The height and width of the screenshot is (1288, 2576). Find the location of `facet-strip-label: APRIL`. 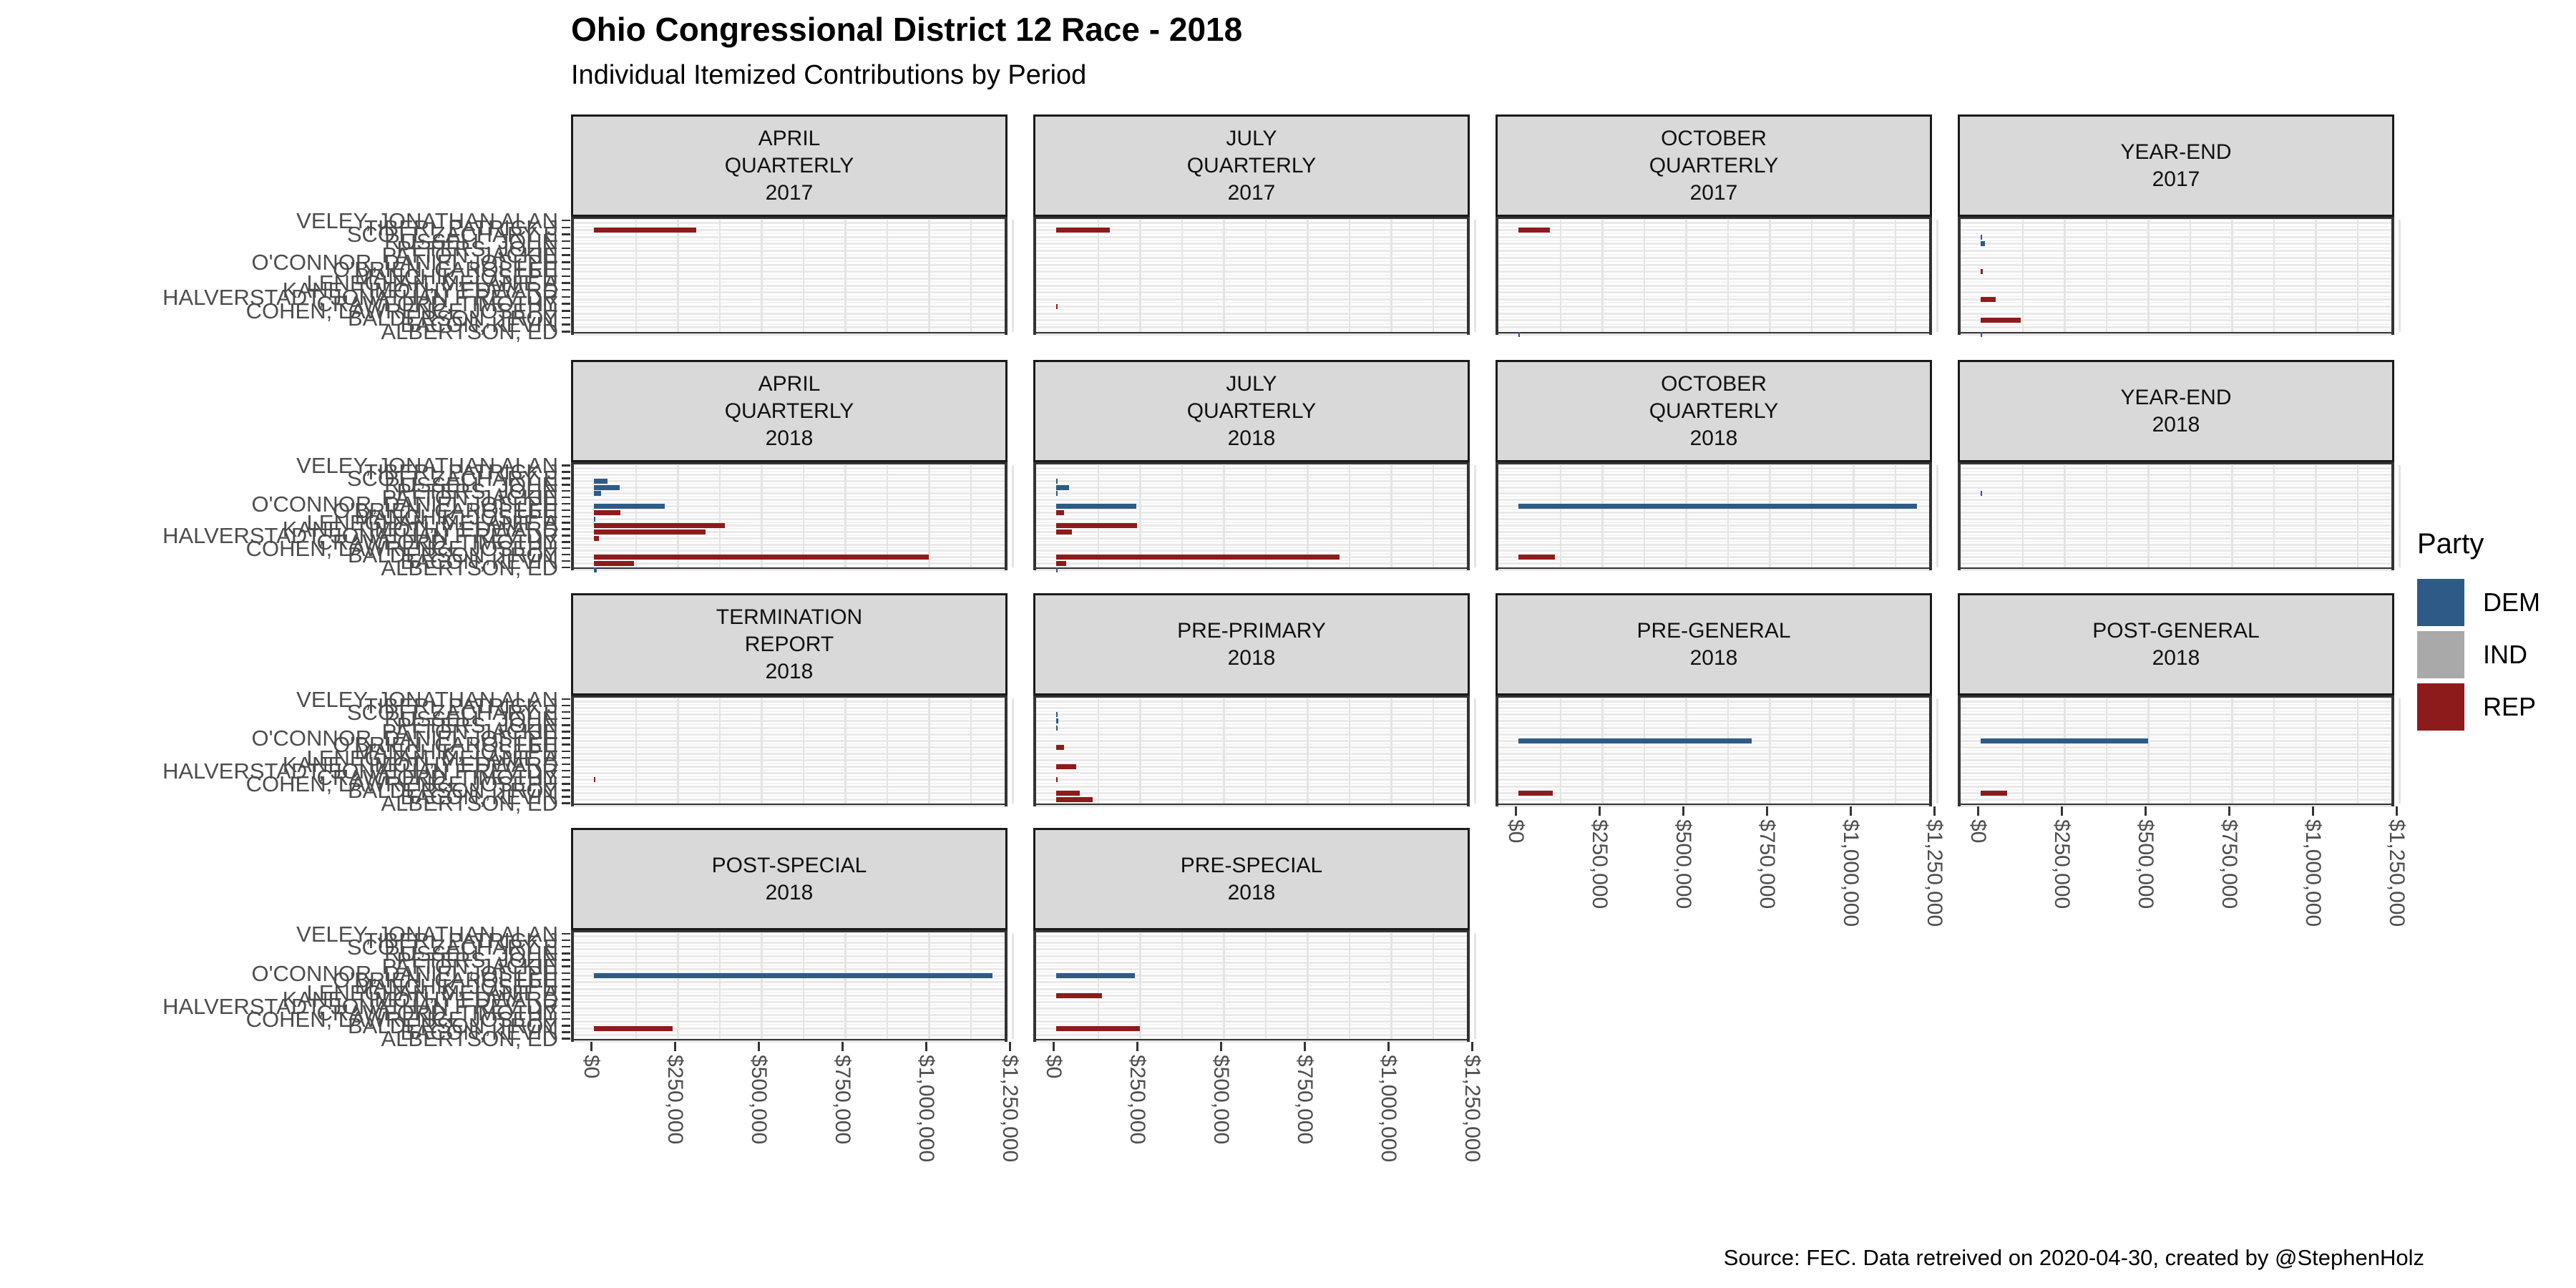

facet-strip-label: APRIL is located at coordinates (789, 383).